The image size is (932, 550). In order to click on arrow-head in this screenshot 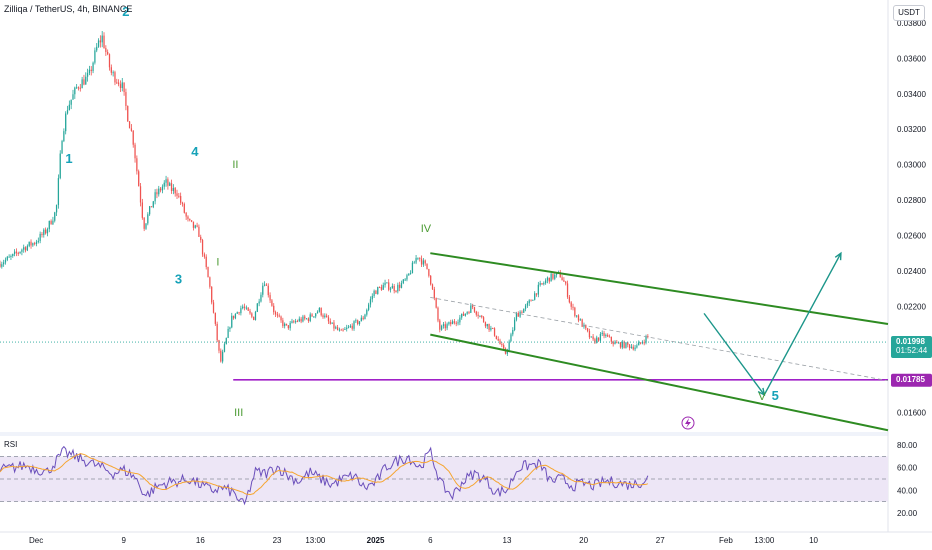, I will do `click(761, 392)`.